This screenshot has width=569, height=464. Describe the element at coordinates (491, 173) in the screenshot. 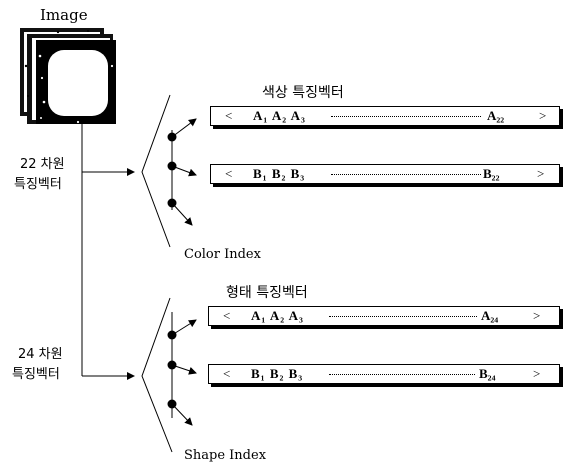

I see `vector-last-element: B₂₂` at that location.